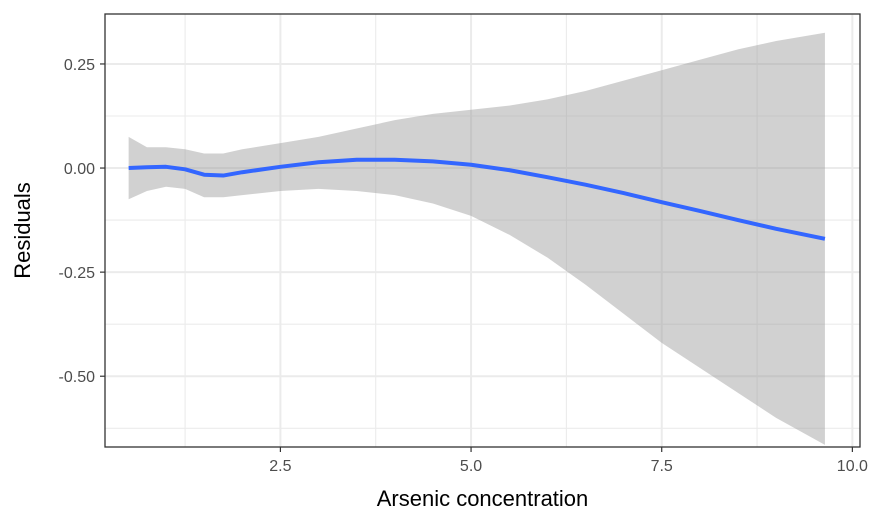  I want to click on y-tick-label: -0.50, so click(77, 377).